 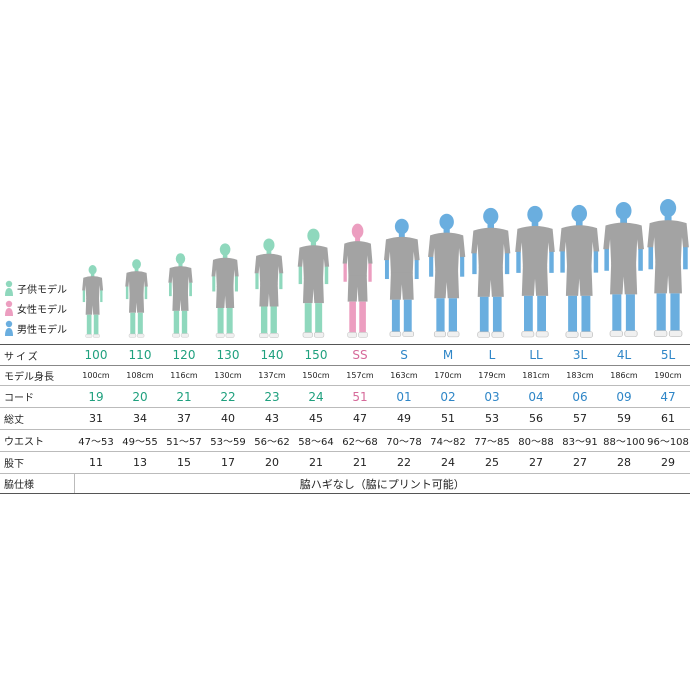 What do you see at coordinates (668, 268) in the screenshot?
I see `model-figure-5L` at bounding box center [668, 268].